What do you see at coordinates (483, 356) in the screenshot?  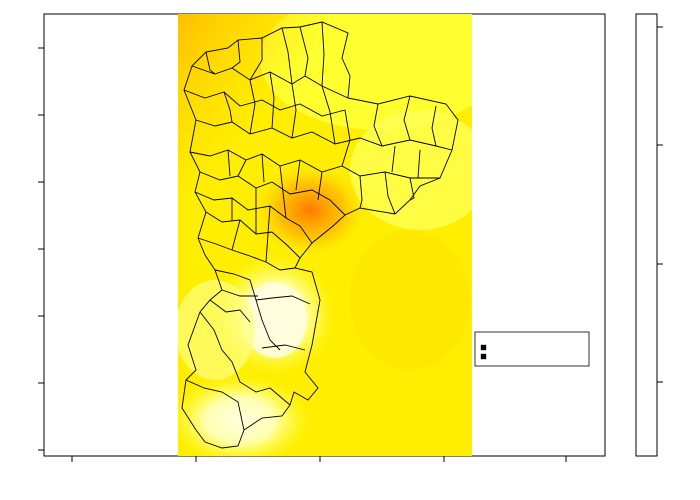 I see `legend-swatch-destination` at bounding box center [483, 356].